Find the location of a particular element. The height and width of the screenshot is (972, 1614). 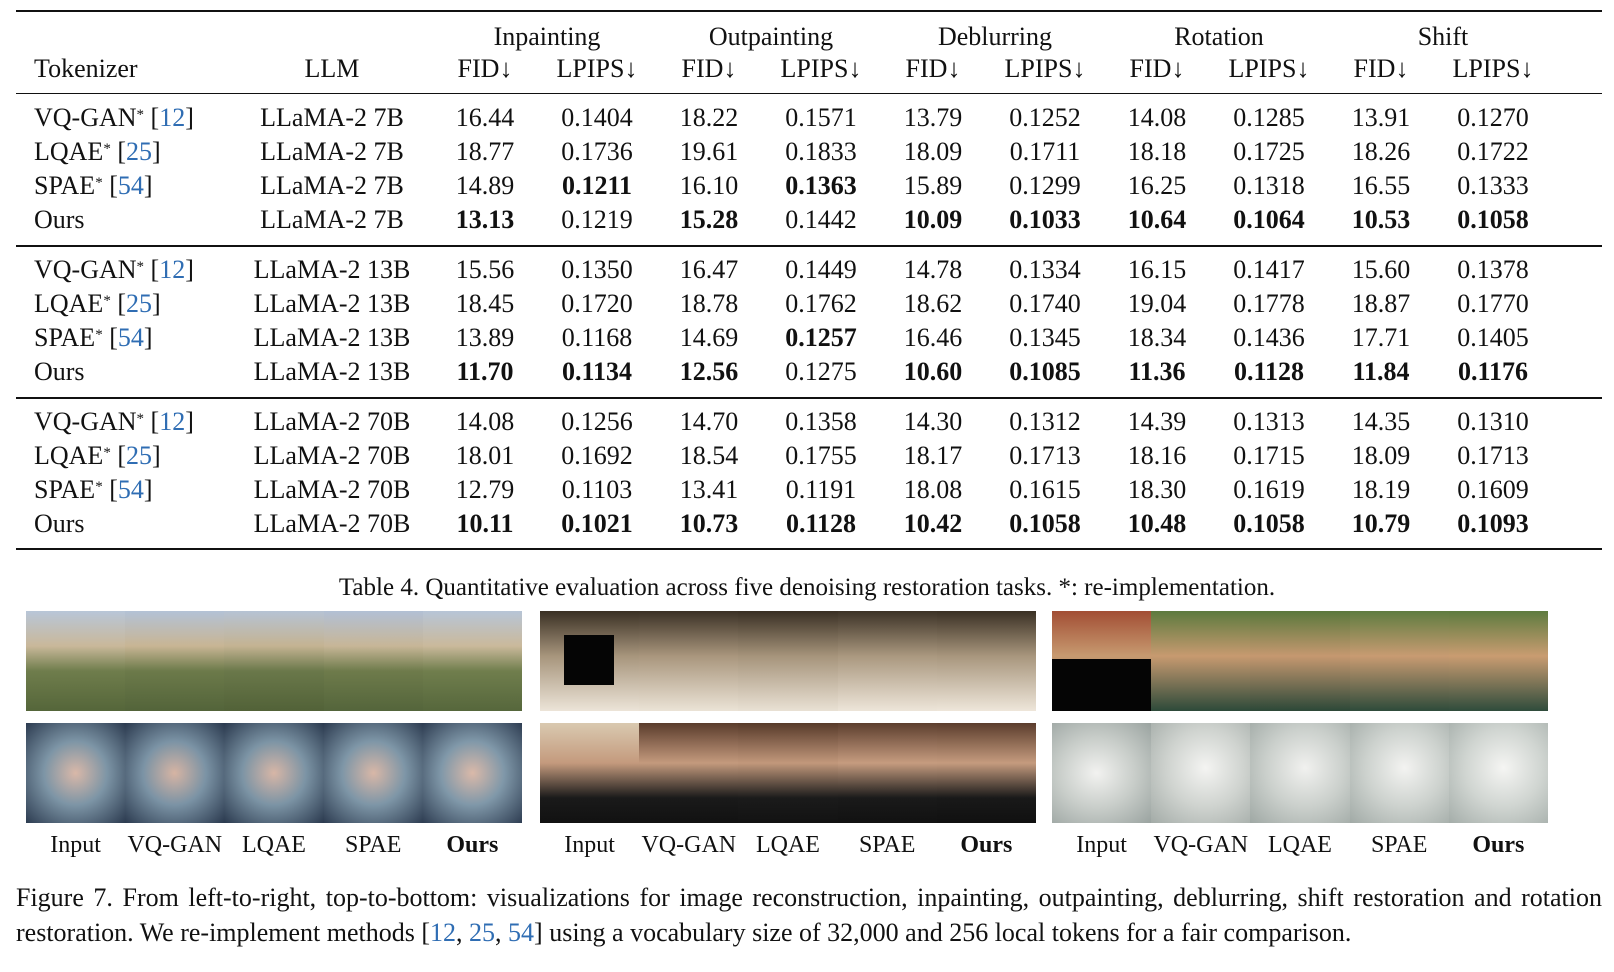

fid-value: 13.41 is located at coordinates (709, 489).